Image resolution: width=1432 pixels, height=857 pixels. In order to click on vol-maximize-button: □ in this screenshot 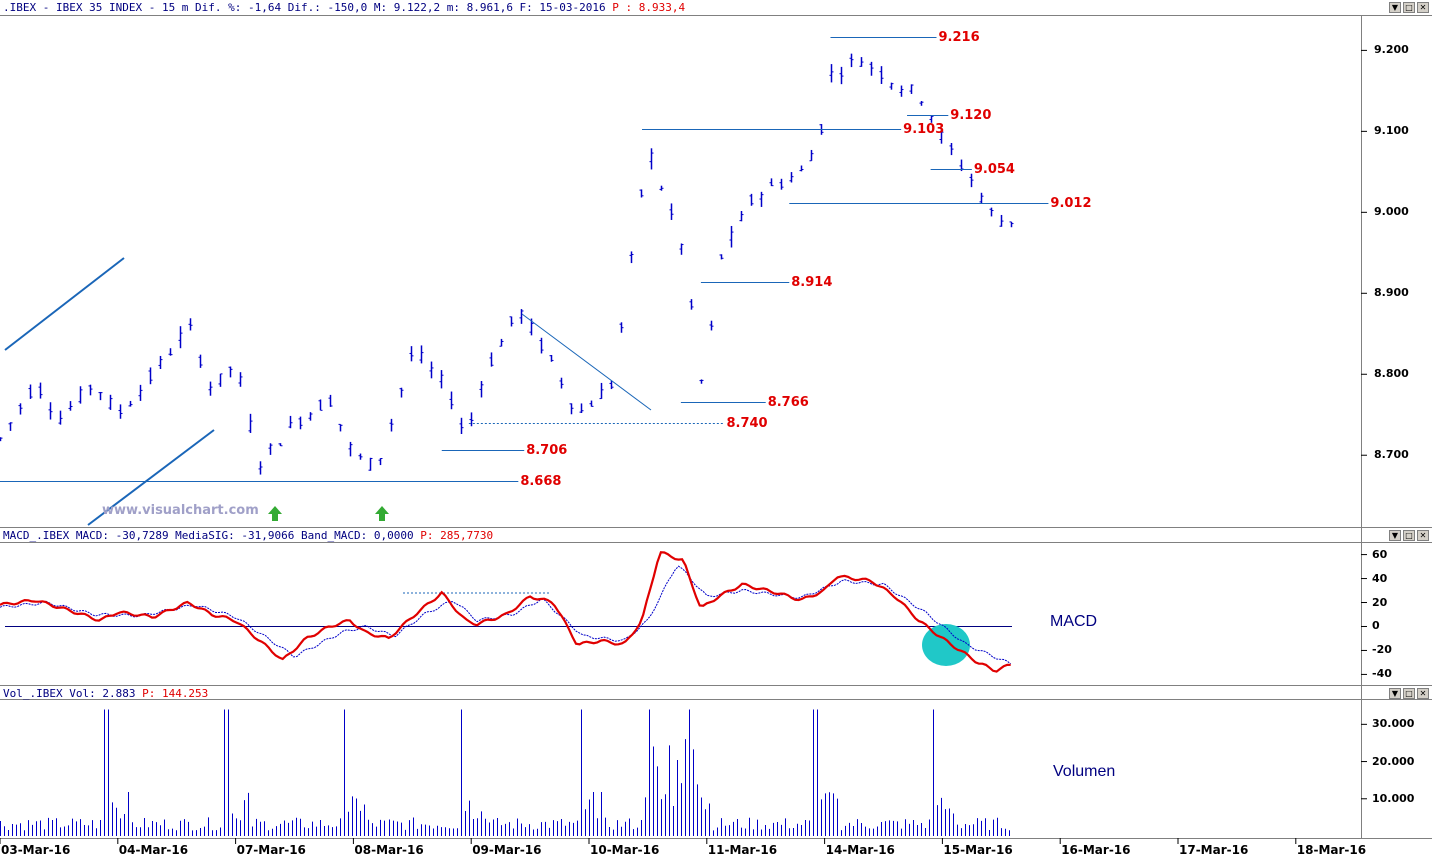, I will do `click(1409, 693)`.